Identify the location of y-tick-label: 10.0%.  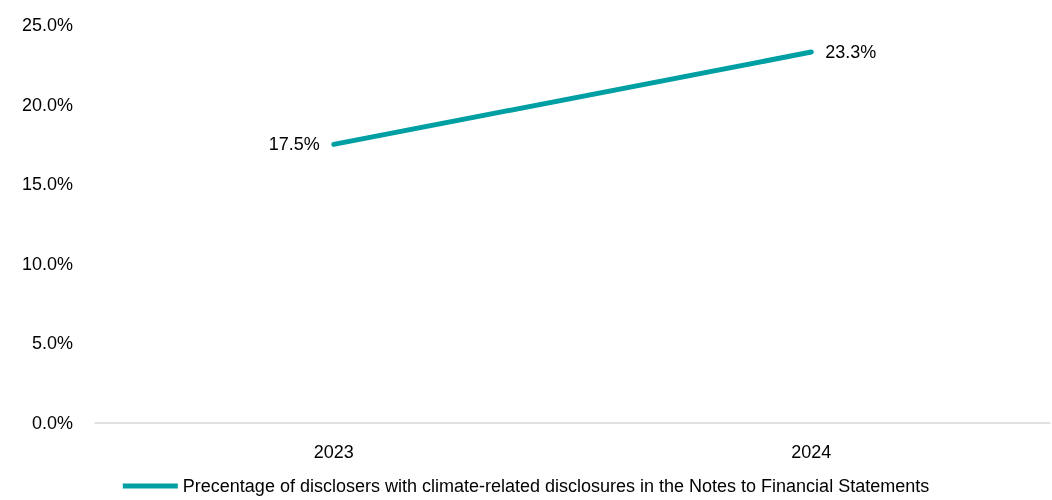
(47, 263).